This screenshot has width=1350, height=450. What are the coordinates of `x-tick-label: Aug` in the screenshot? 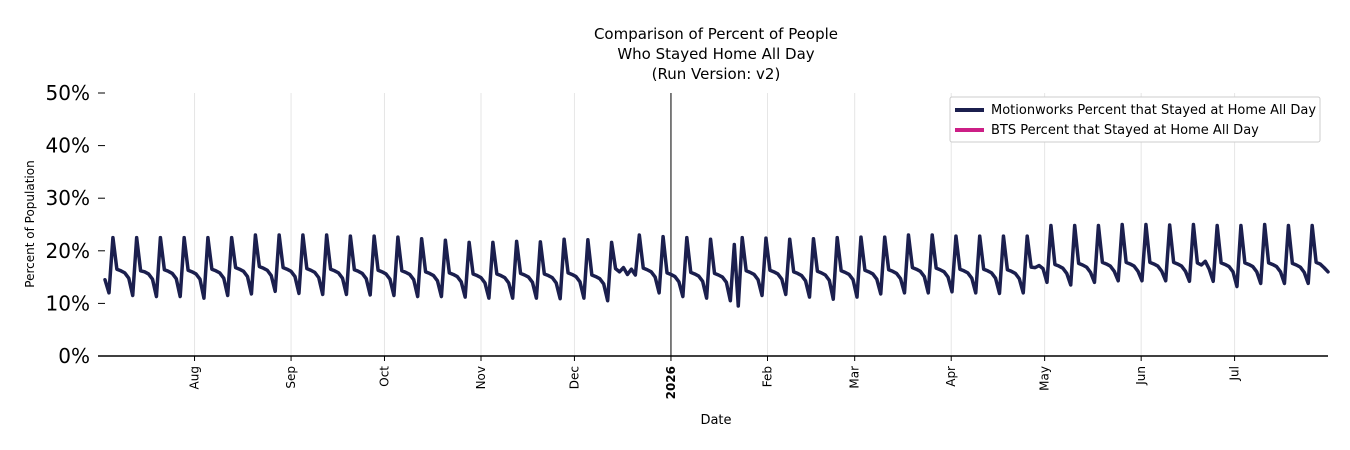 It's located at (195, 377).